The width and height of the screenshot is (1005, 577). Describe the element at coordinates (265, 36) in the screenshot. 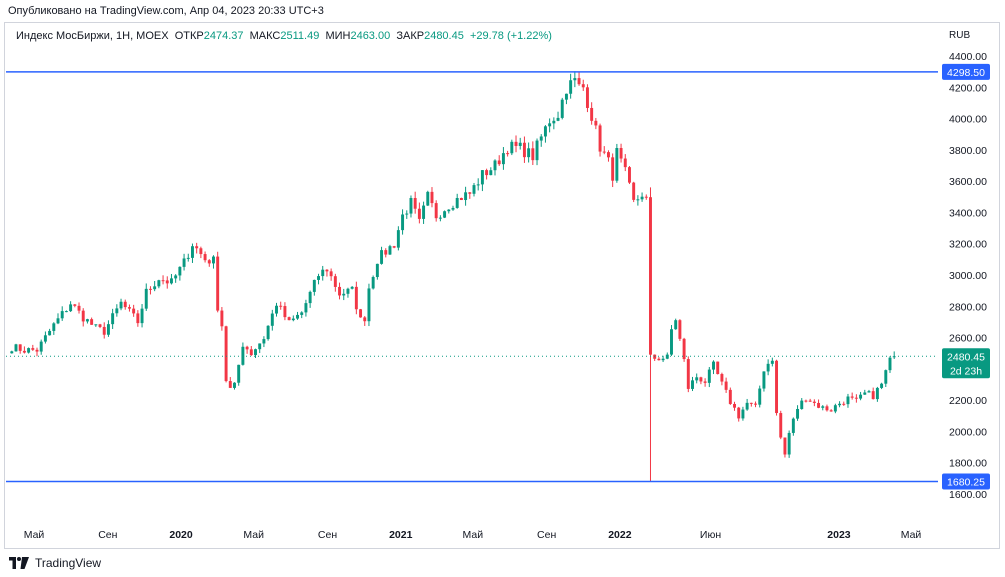

I see `legend-high-label: МАКС` at that location.